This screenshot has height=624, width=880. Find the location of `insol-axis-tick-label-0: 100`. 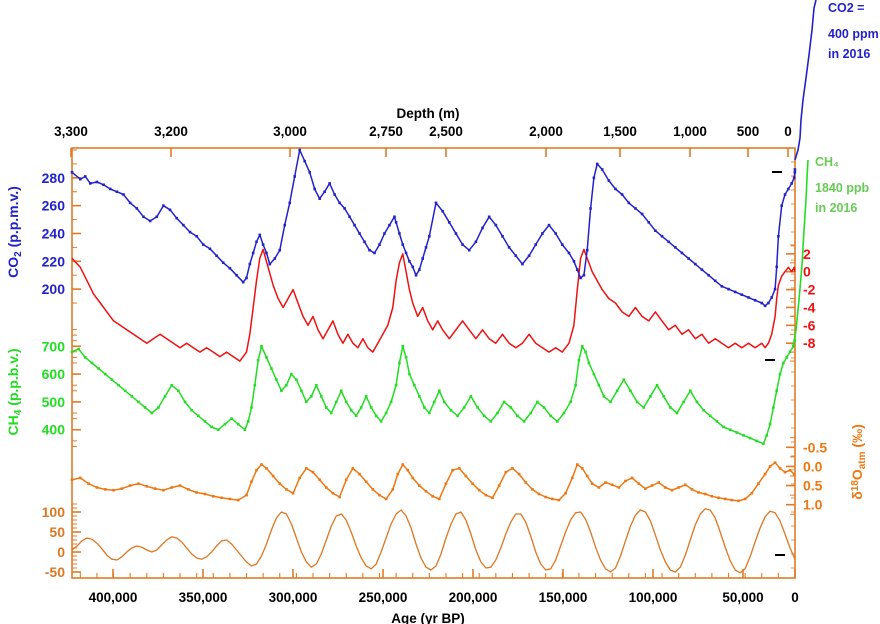

insol-axis-tick-label-0: 100 is located at coordinates (54, 512).